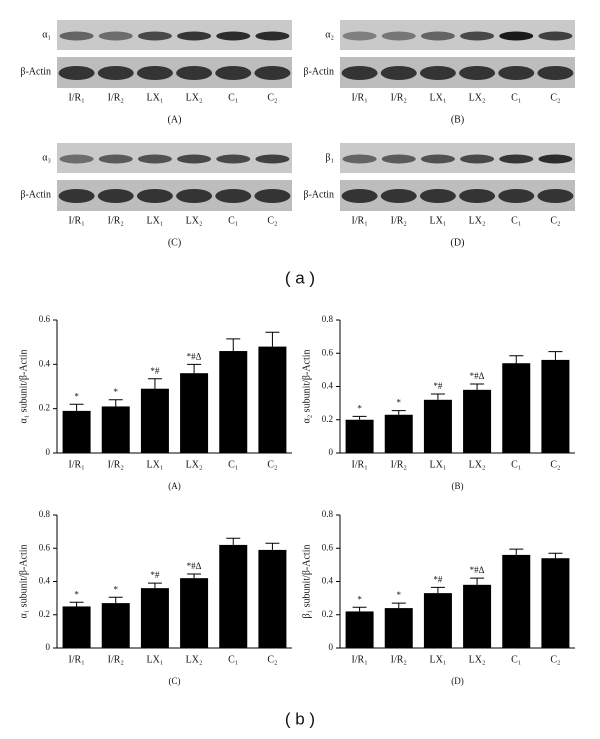 This screenshot has height=739, width=600. What do you see at coordinates (555, 464) in the screenshot?
I see `x-tick-label: C₂` at bounding box center [555, 464].